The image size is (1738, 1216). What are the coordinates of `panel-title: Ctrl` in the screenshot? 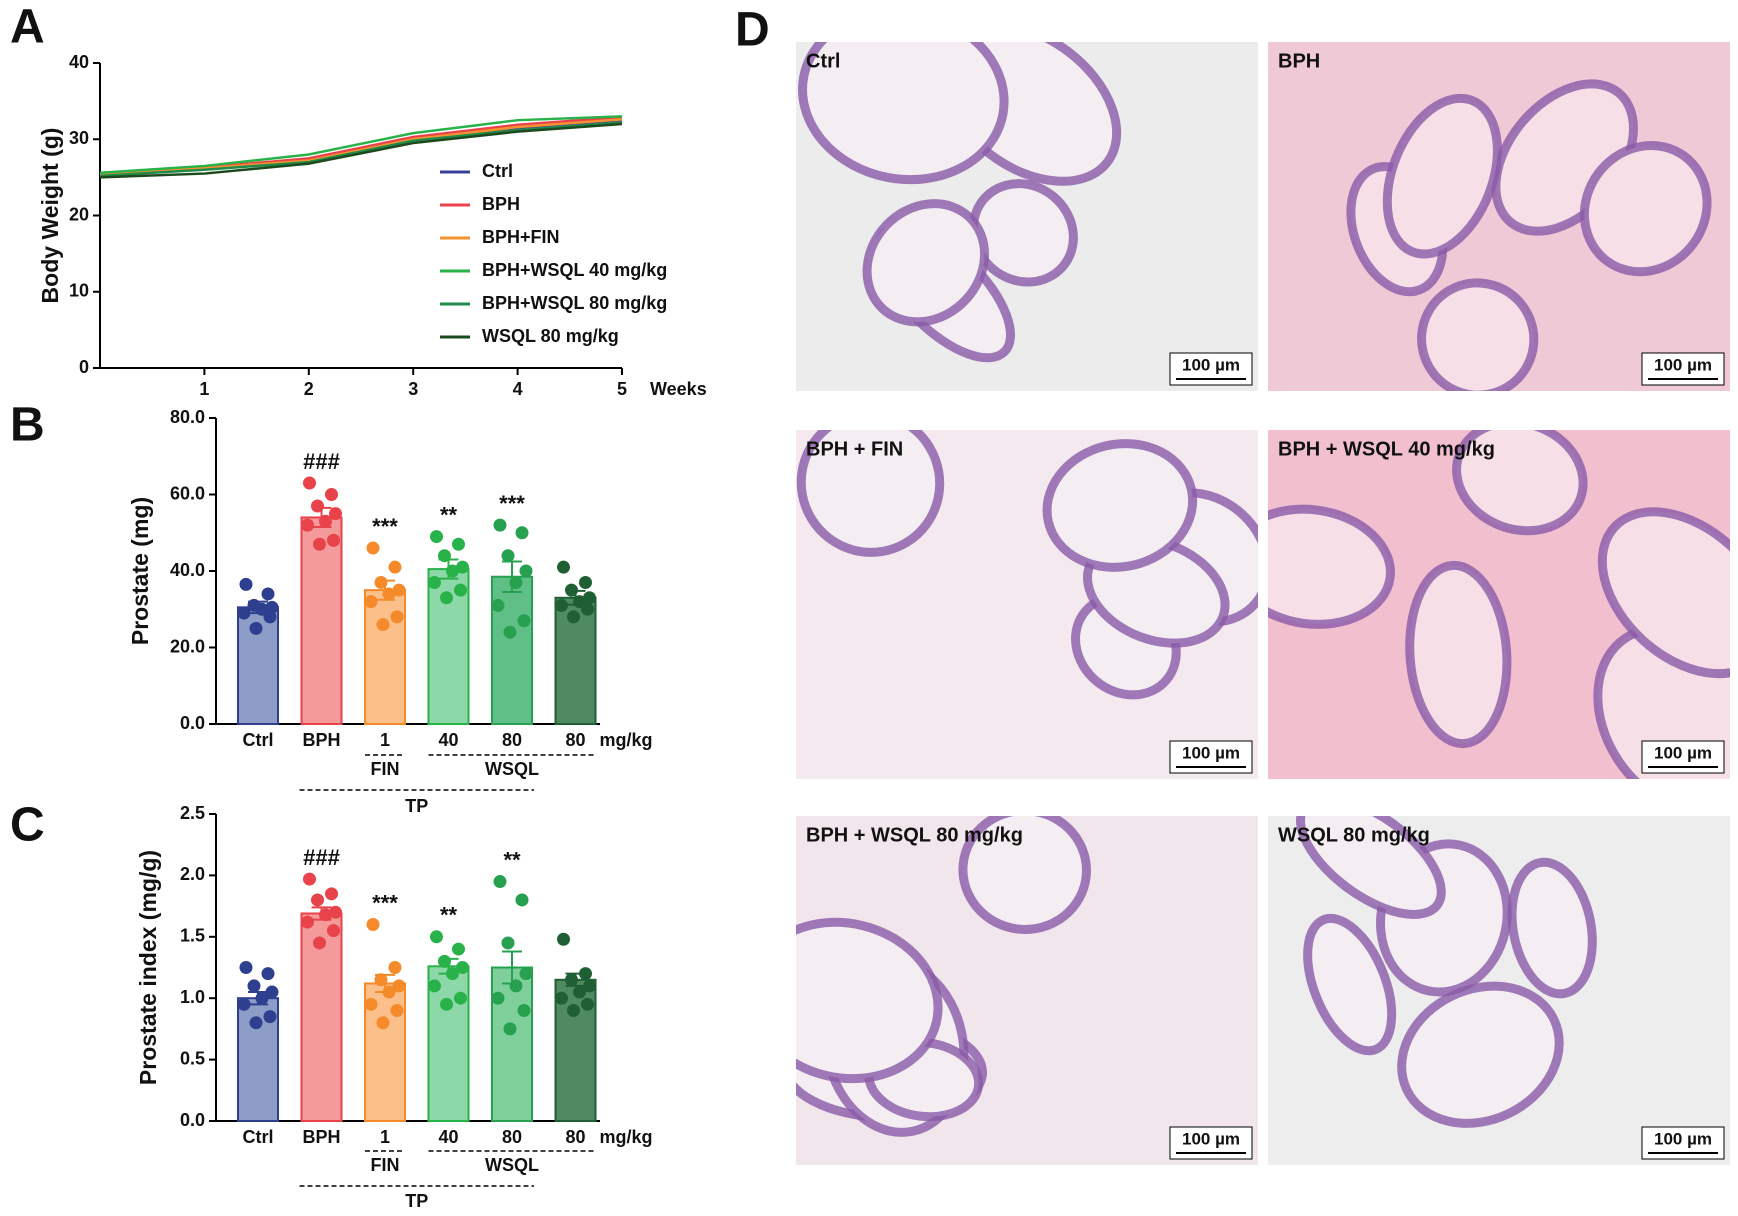 It's located at (823, 61).